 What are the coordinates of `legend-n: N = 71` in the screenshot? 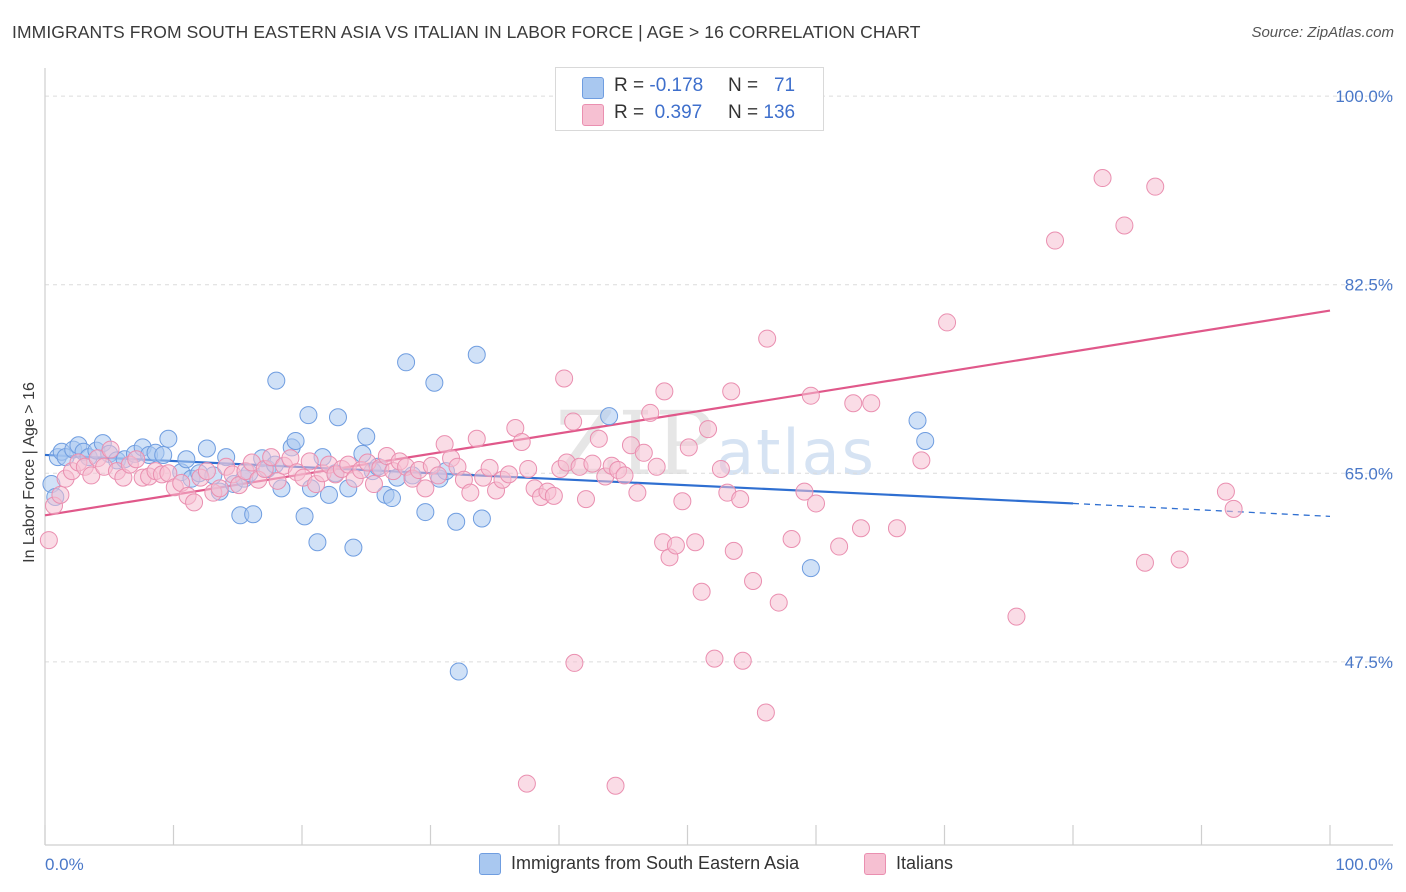 It's located at (761, 86).